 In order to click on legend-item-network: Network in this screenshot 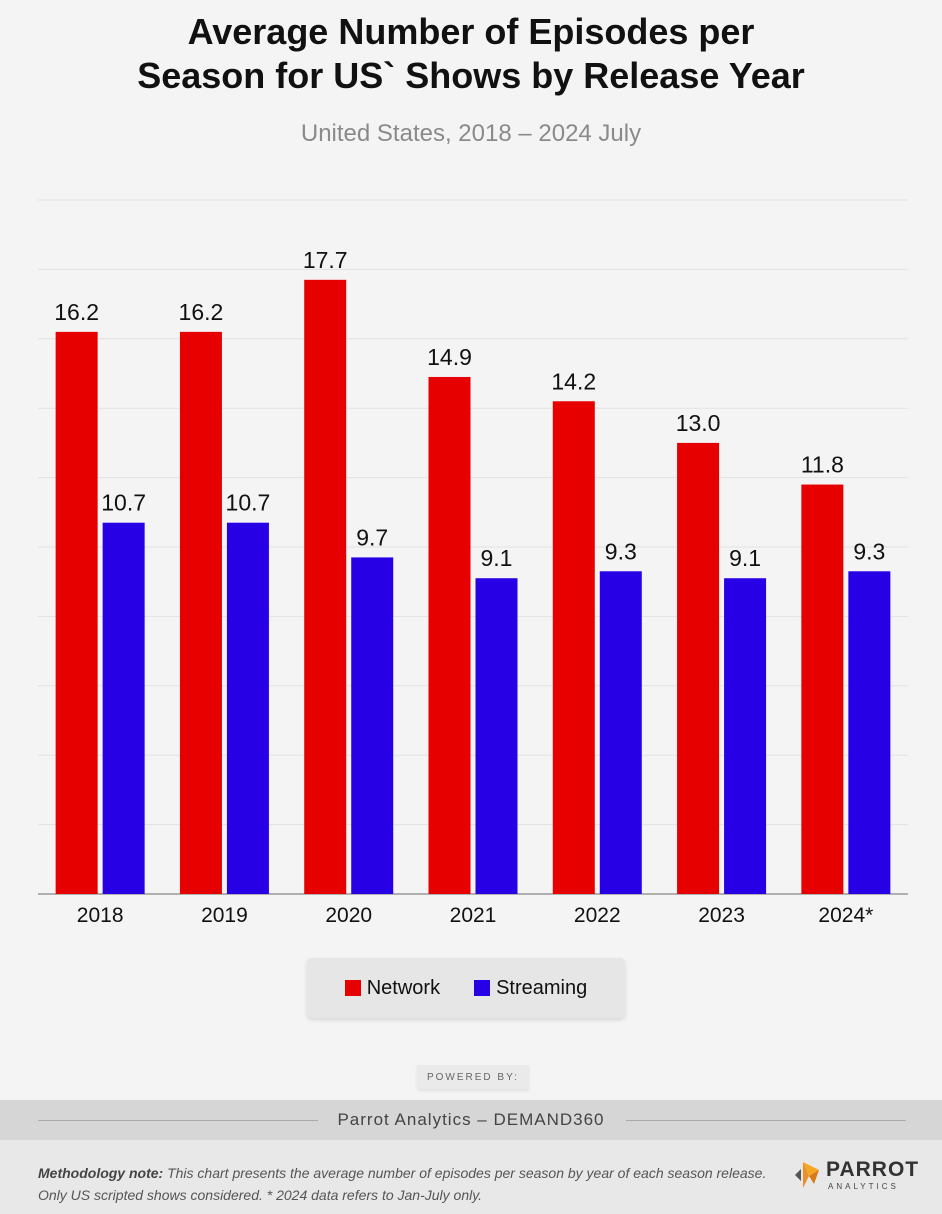, I will do `click(392, 988)`.